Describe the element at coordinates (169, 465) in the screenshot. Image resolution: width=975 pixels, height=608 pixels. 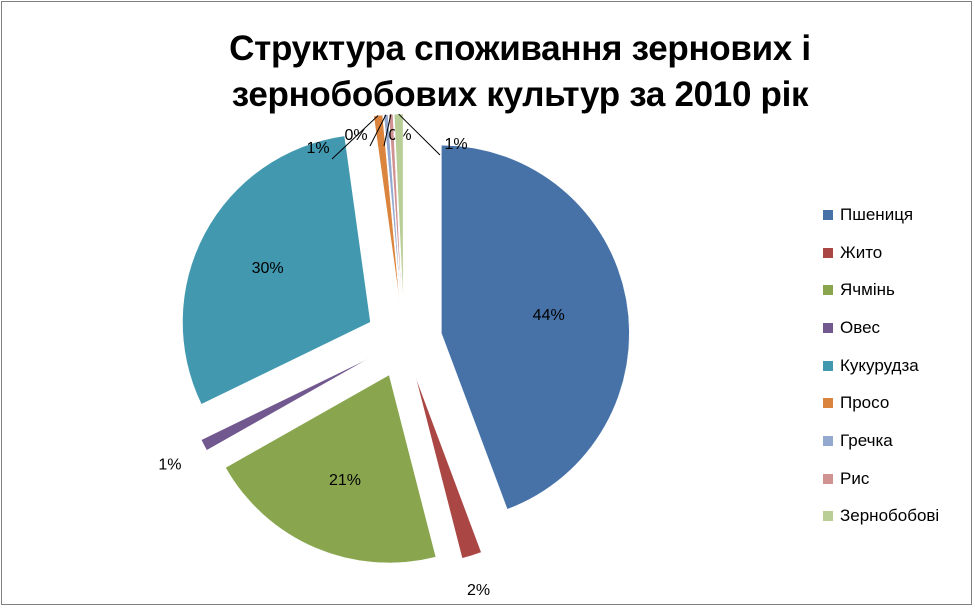
I see `data-label-4: 1%` at that location.